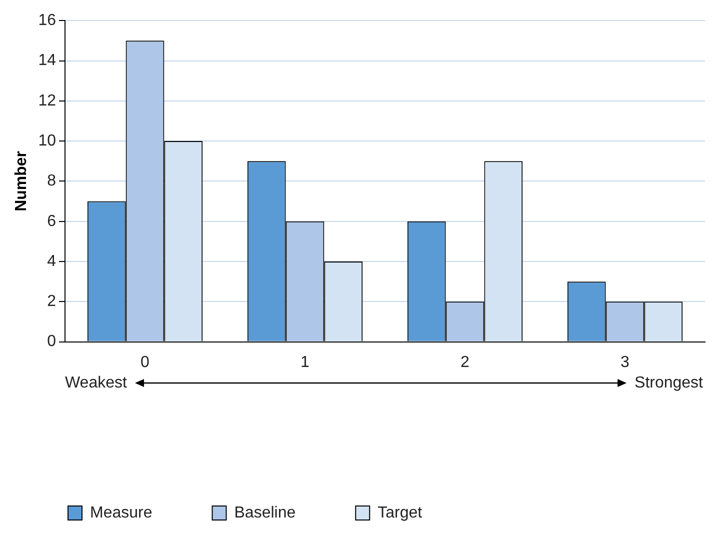  I want to click on y-tick-label: 14, so click(47, 61).